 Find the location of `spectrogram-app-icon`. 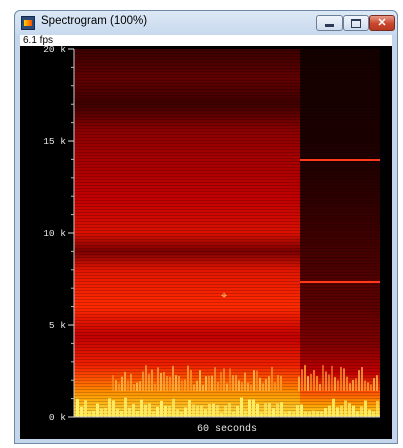

spectrogram-app-icon is located at coordinates (28, 23).